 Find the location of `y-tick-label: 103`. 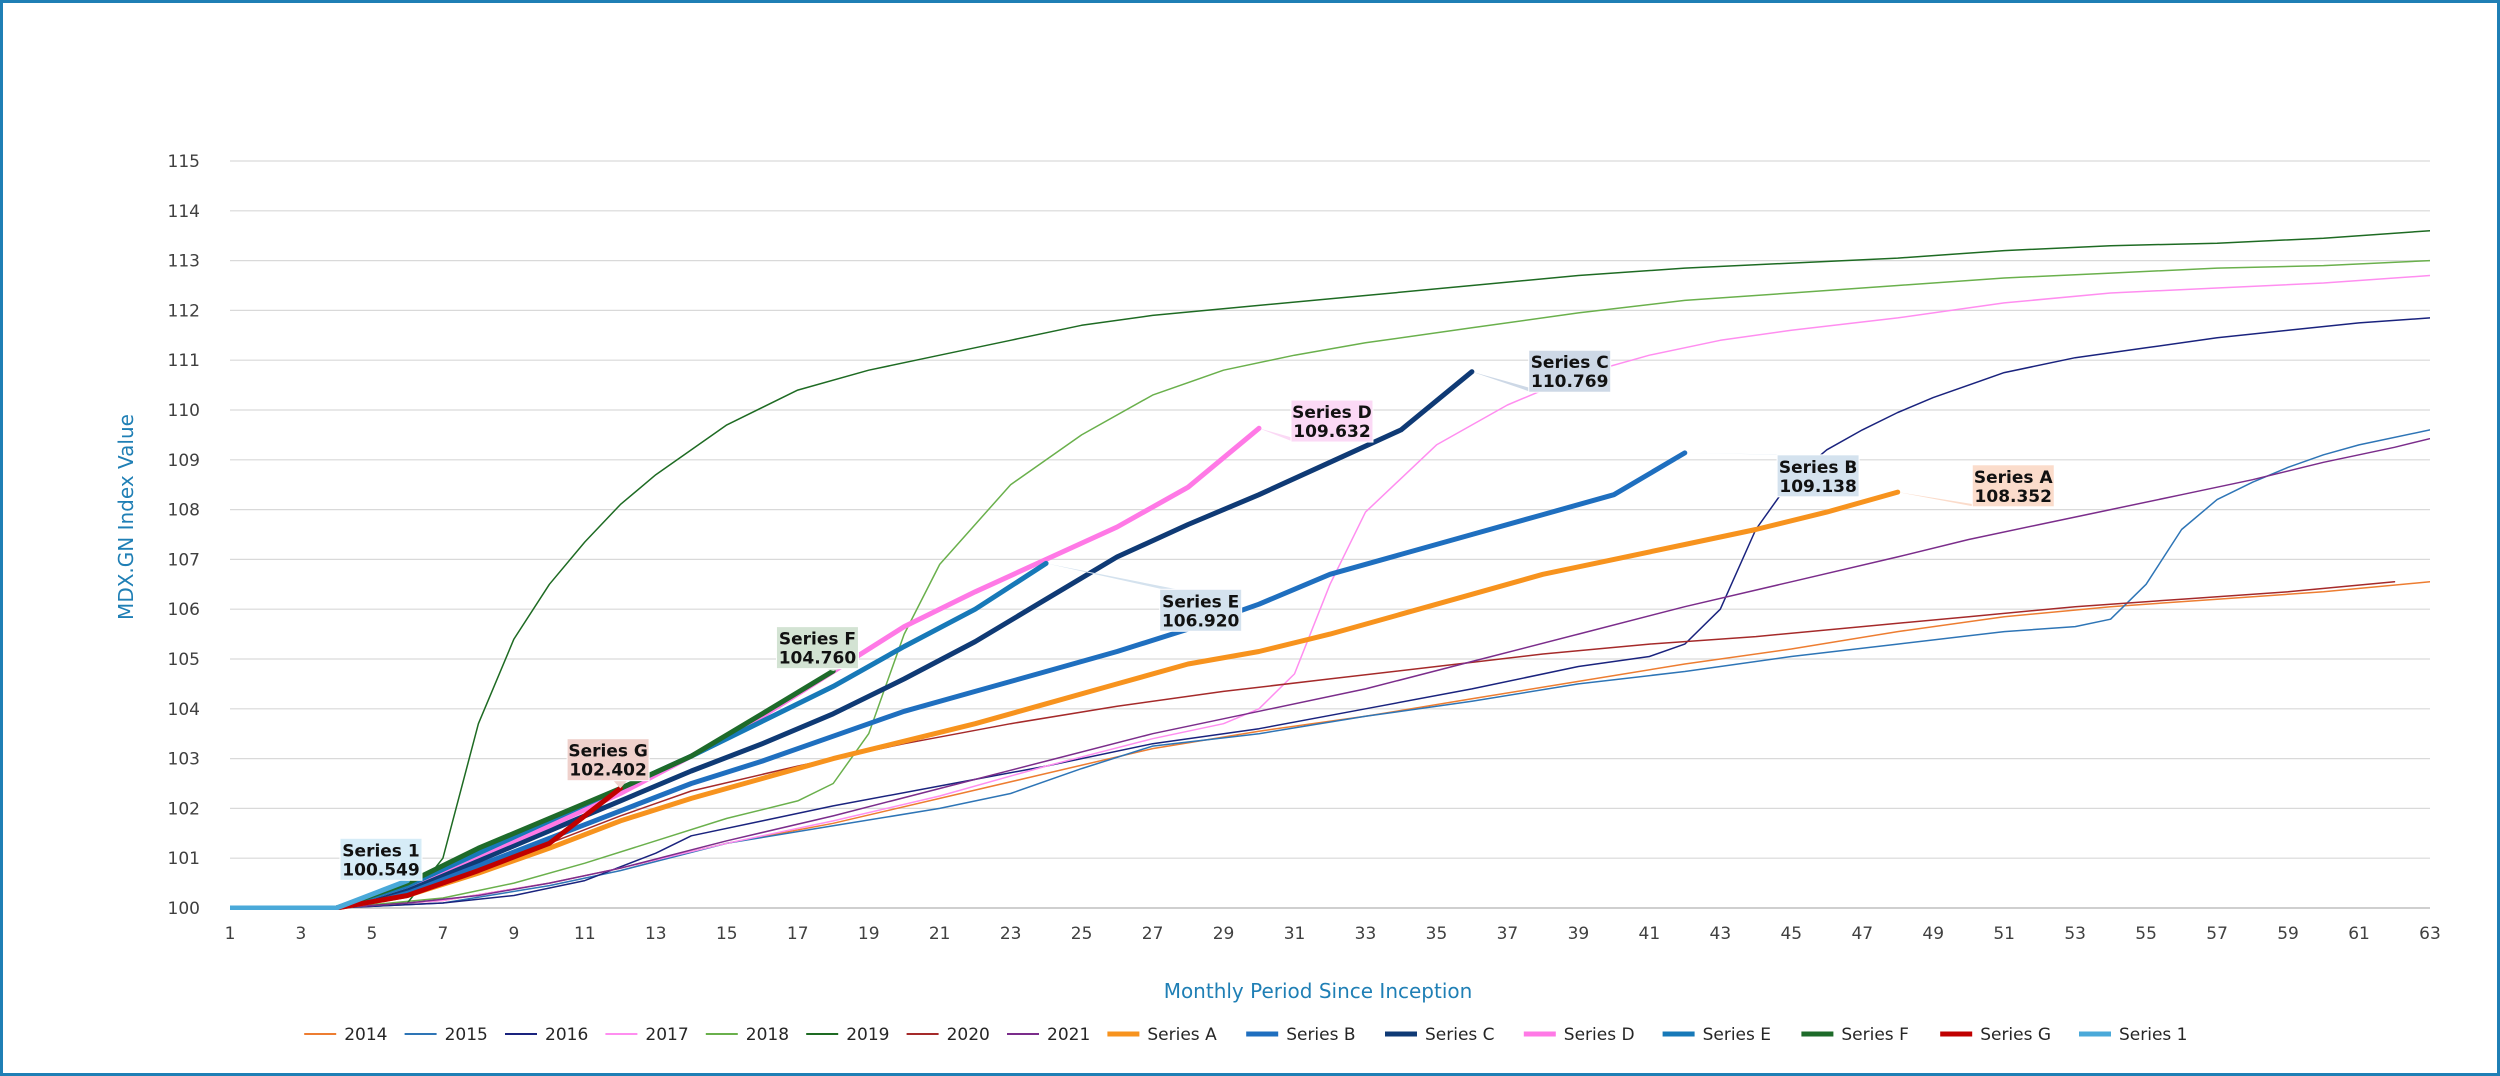

y-tick-label: 103 is located at coordinates (184, 760).